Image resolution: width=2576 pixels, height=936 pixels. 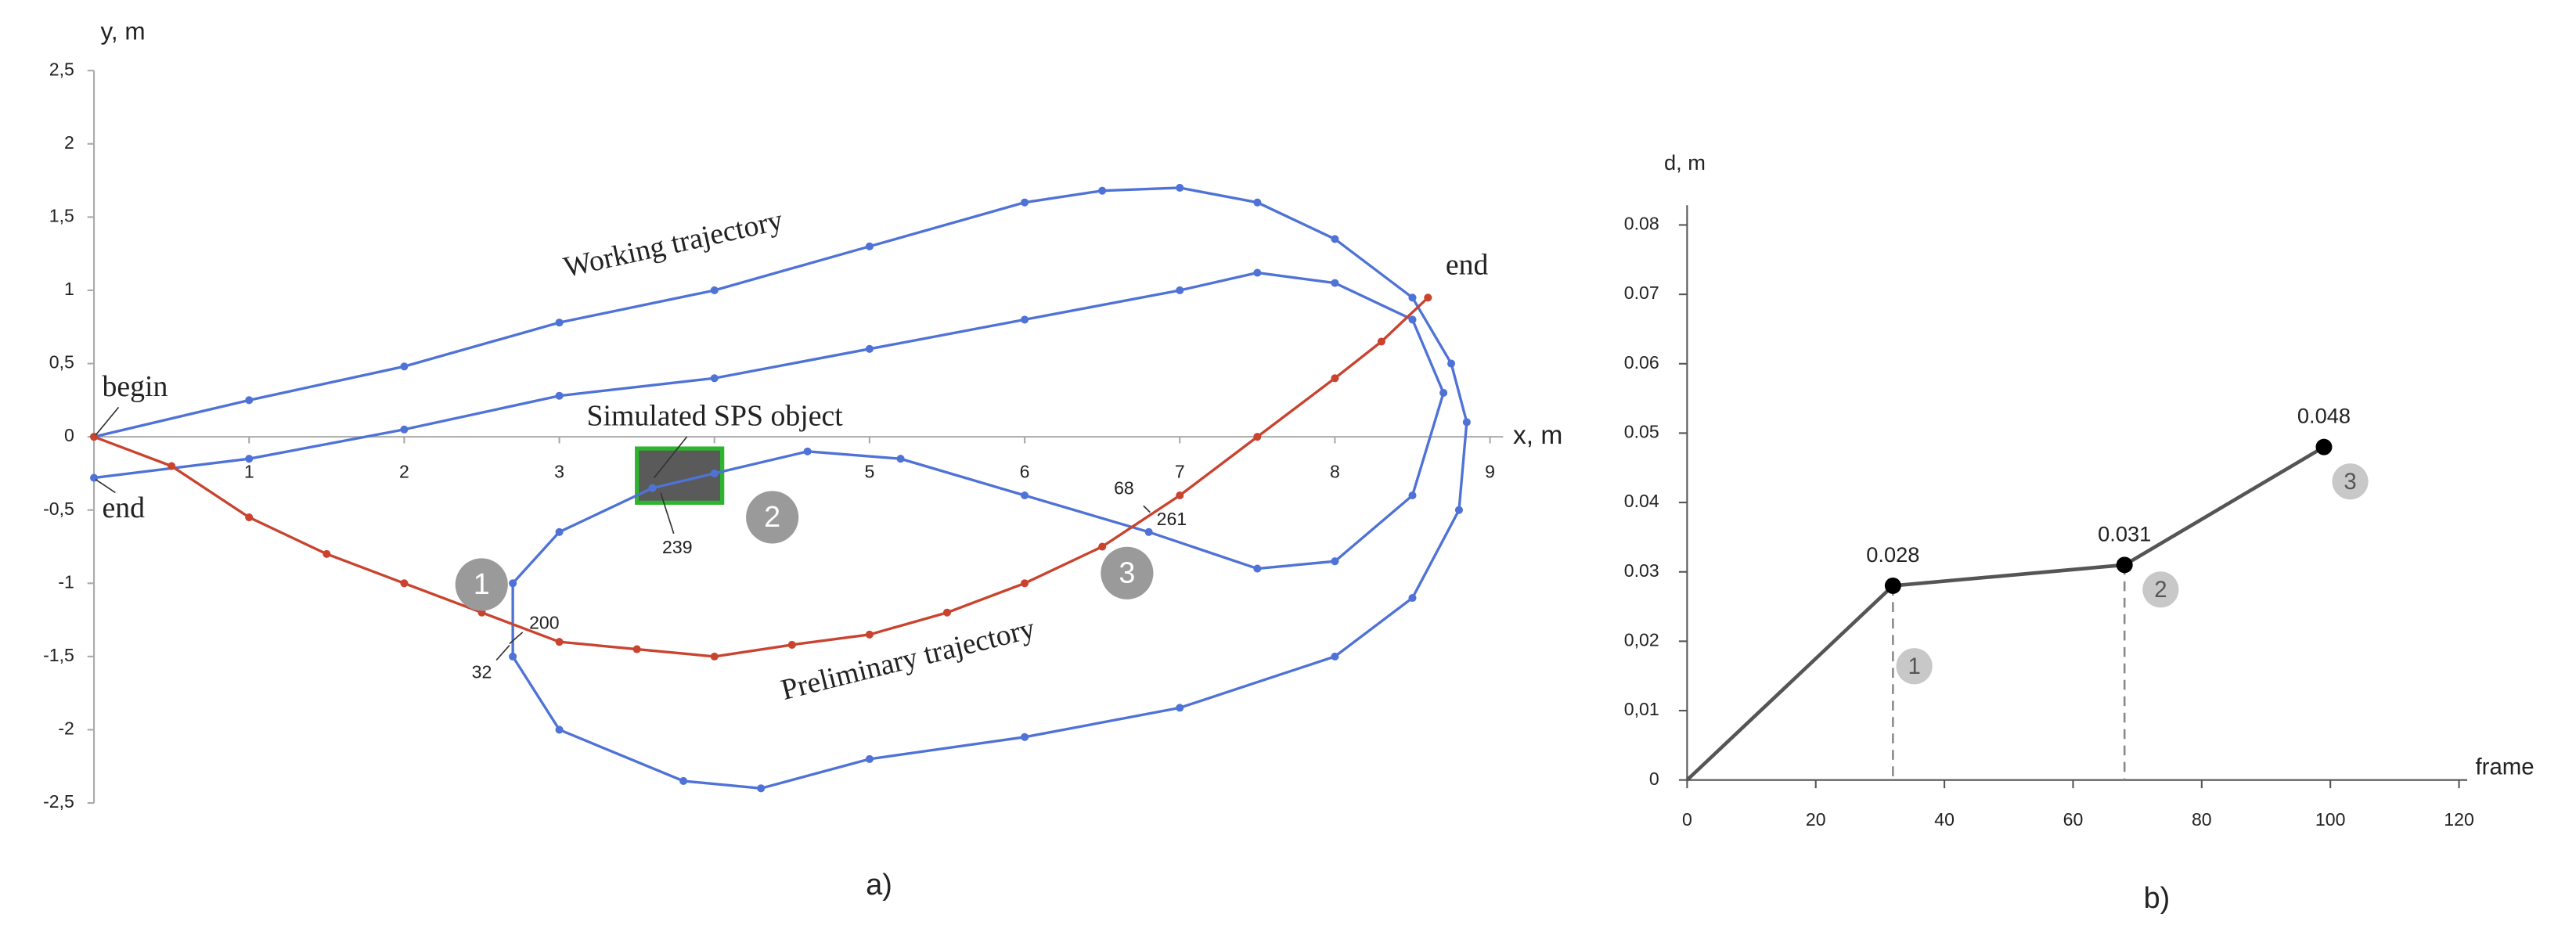 I want to click on panel-title: a), so click(x=879, y=885).